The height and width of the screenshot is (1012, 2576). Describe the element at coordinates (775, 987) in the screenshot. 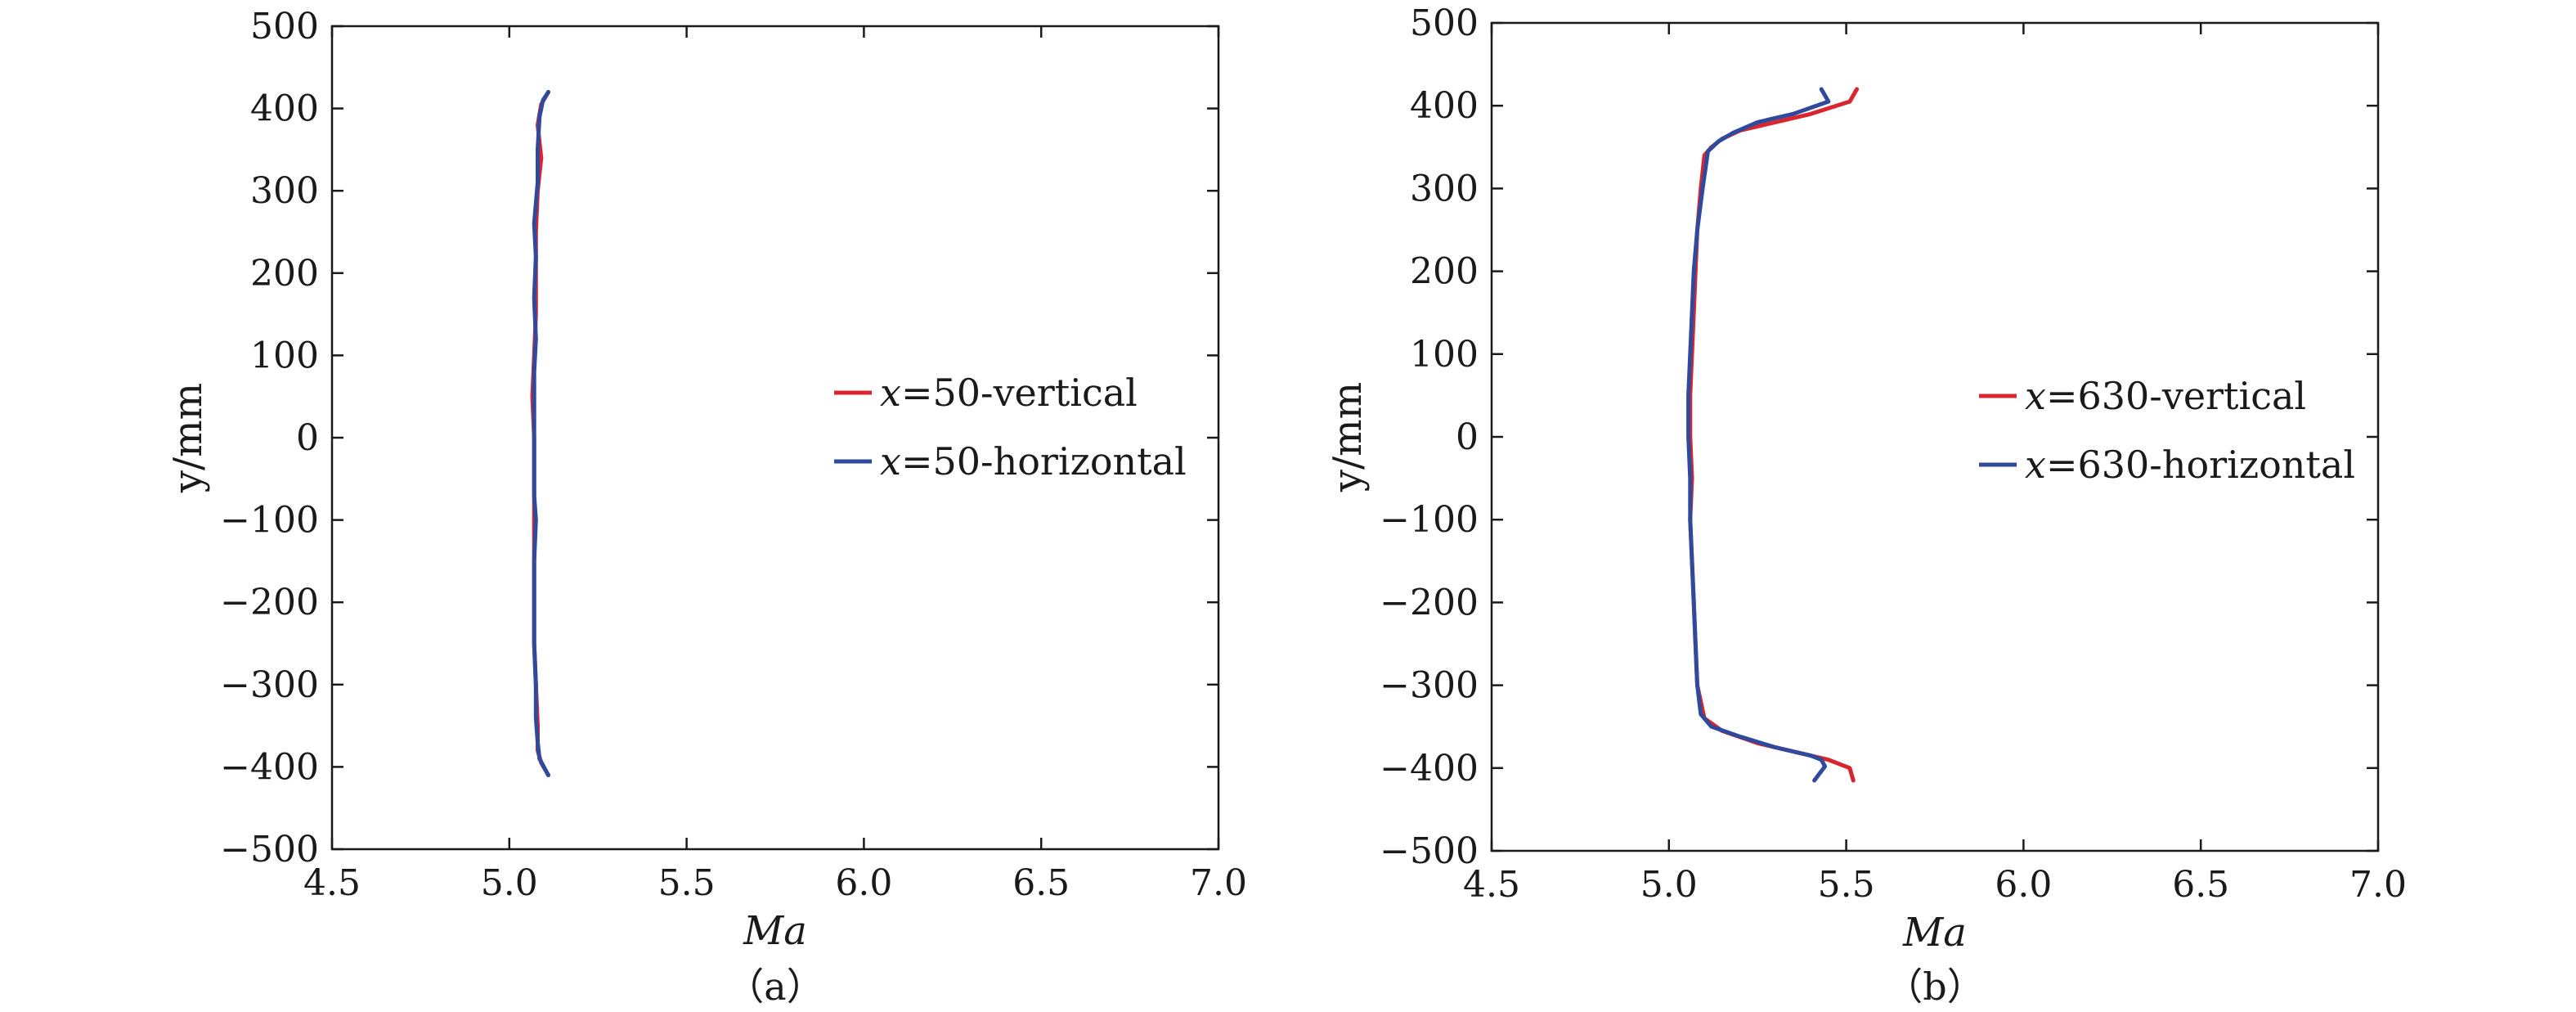

I see `panel-caption: （a）` at that location.